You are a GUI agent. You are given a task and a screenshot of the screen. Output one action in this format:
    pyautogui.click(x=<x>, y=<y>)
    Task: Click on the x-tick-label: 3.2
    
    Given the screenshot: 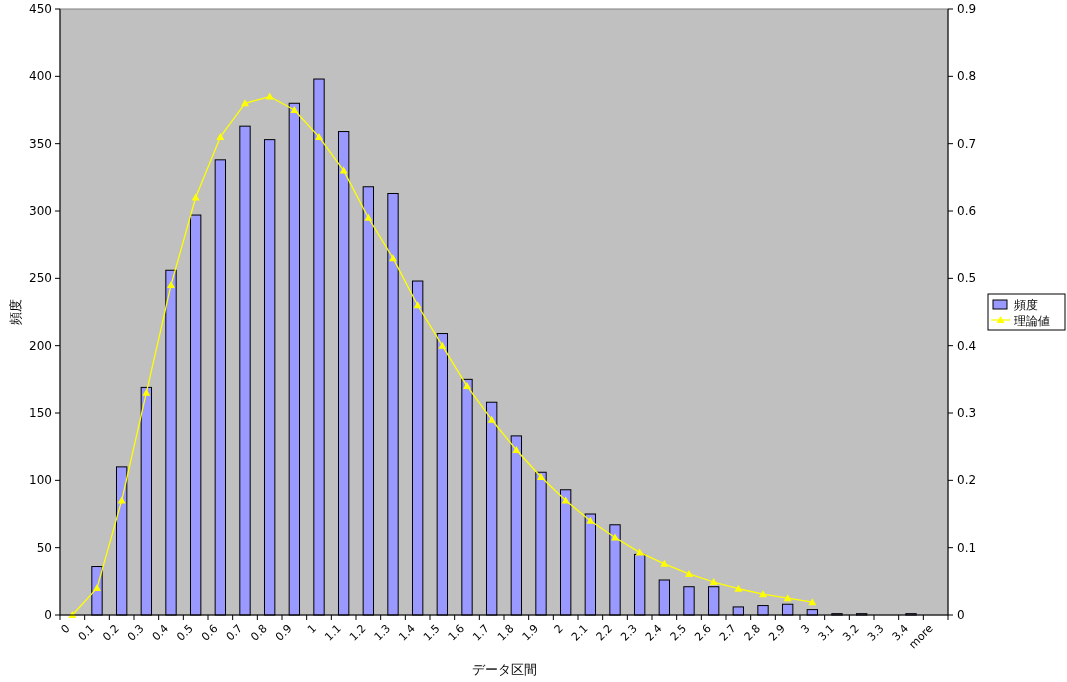 What is the action you would take?
    pyautogui.click(x=851, y=632)
    